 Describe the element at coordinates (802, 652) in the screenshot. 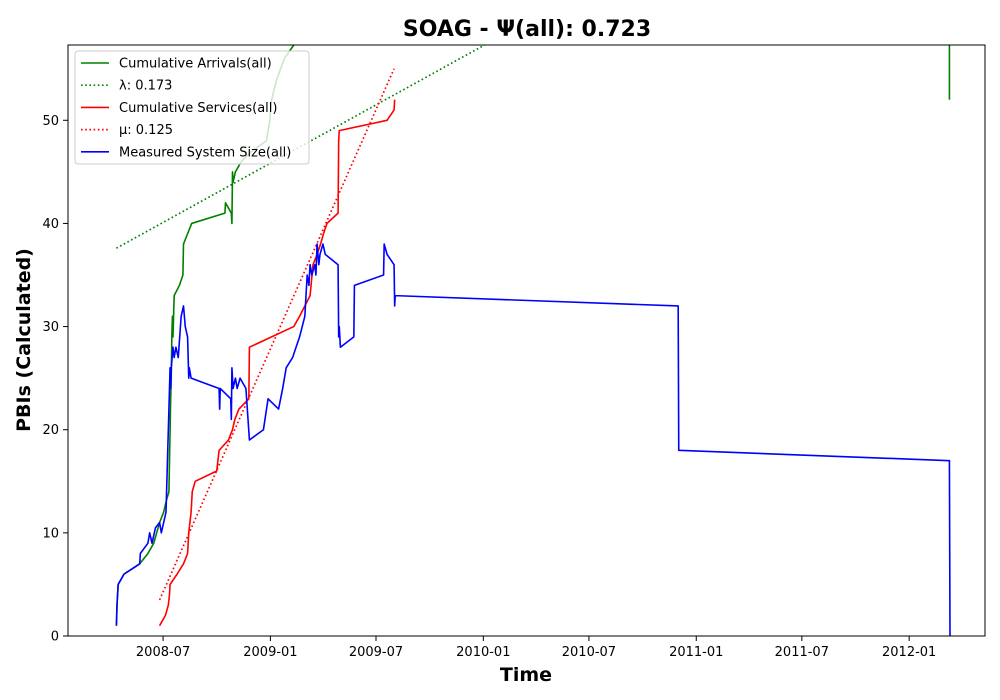

I see `x-tick-label: 2011-07` at that location.